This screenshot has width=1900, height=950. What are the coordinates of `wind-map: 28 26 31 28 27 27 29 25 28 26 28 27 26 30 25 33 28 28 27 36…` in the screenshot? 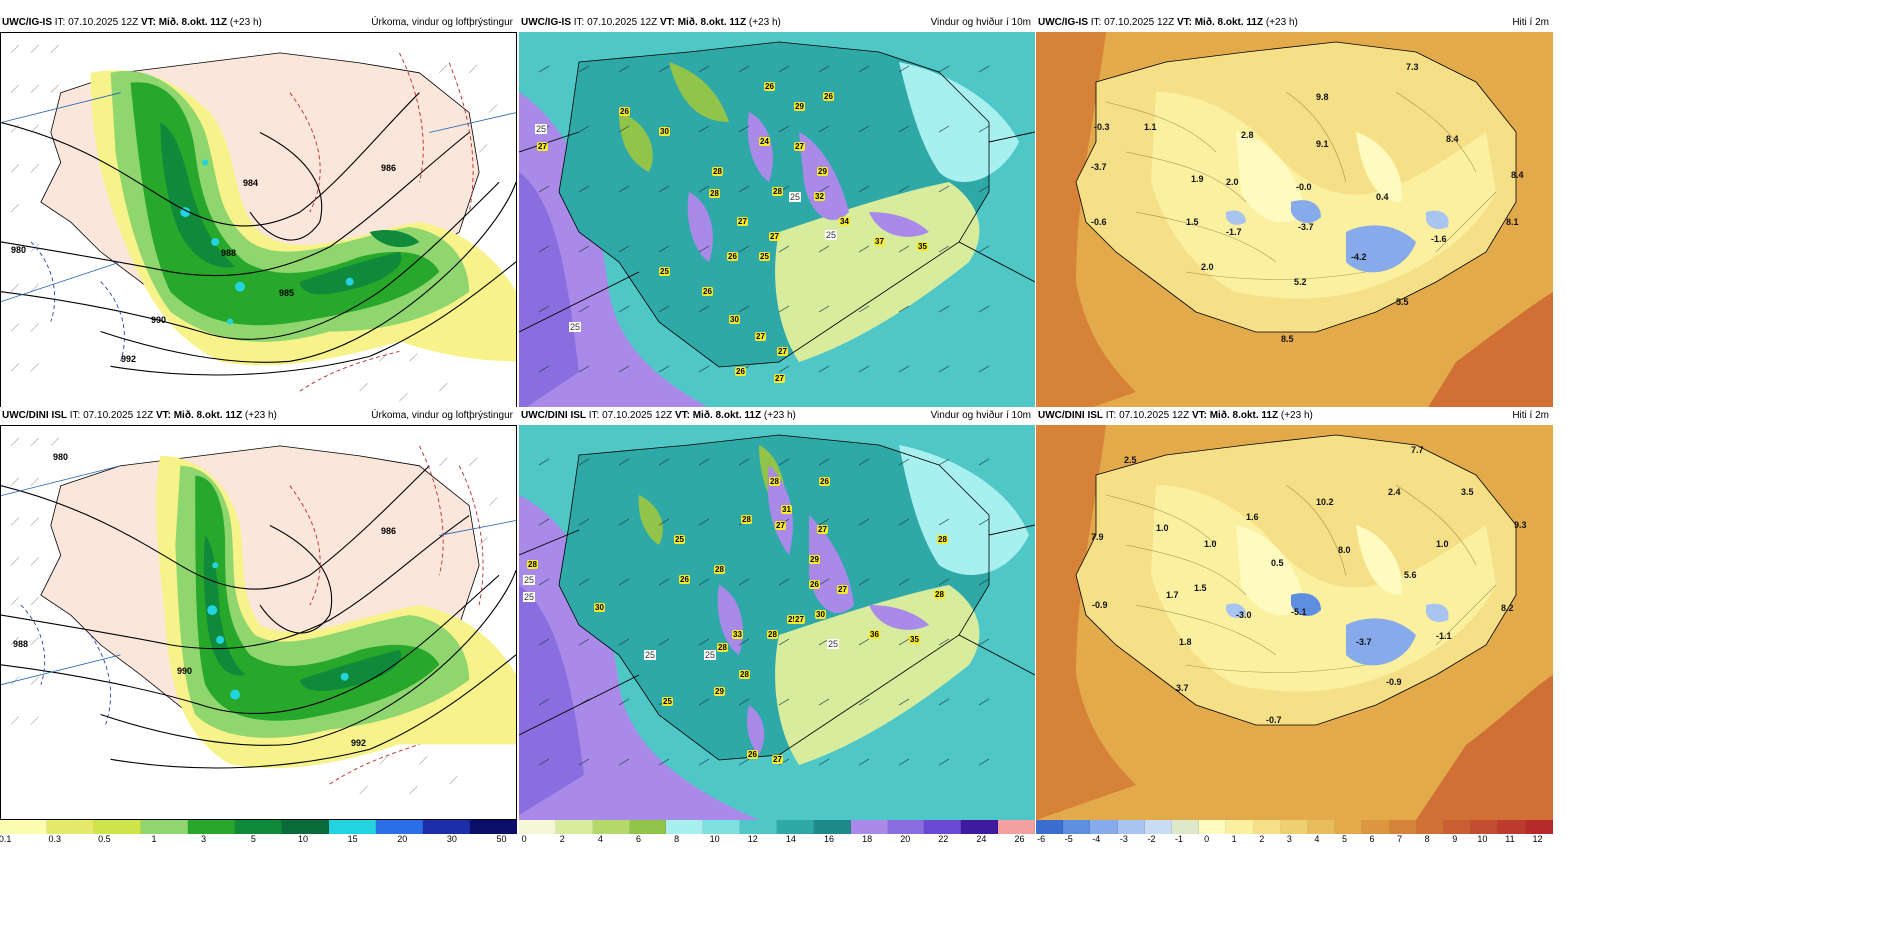 It's located at (777, 622).